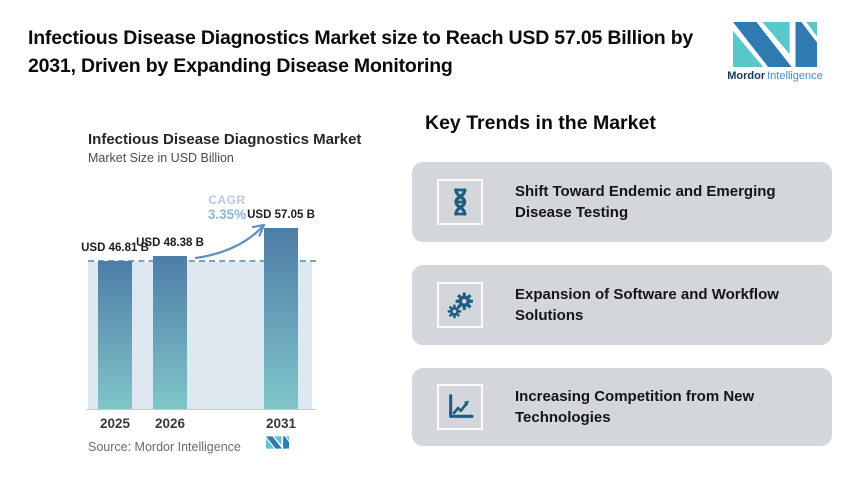  What do you see at coordinates (460, 202) in the screenshot?
I see `dna-icon` at bounding box center [460, 202].